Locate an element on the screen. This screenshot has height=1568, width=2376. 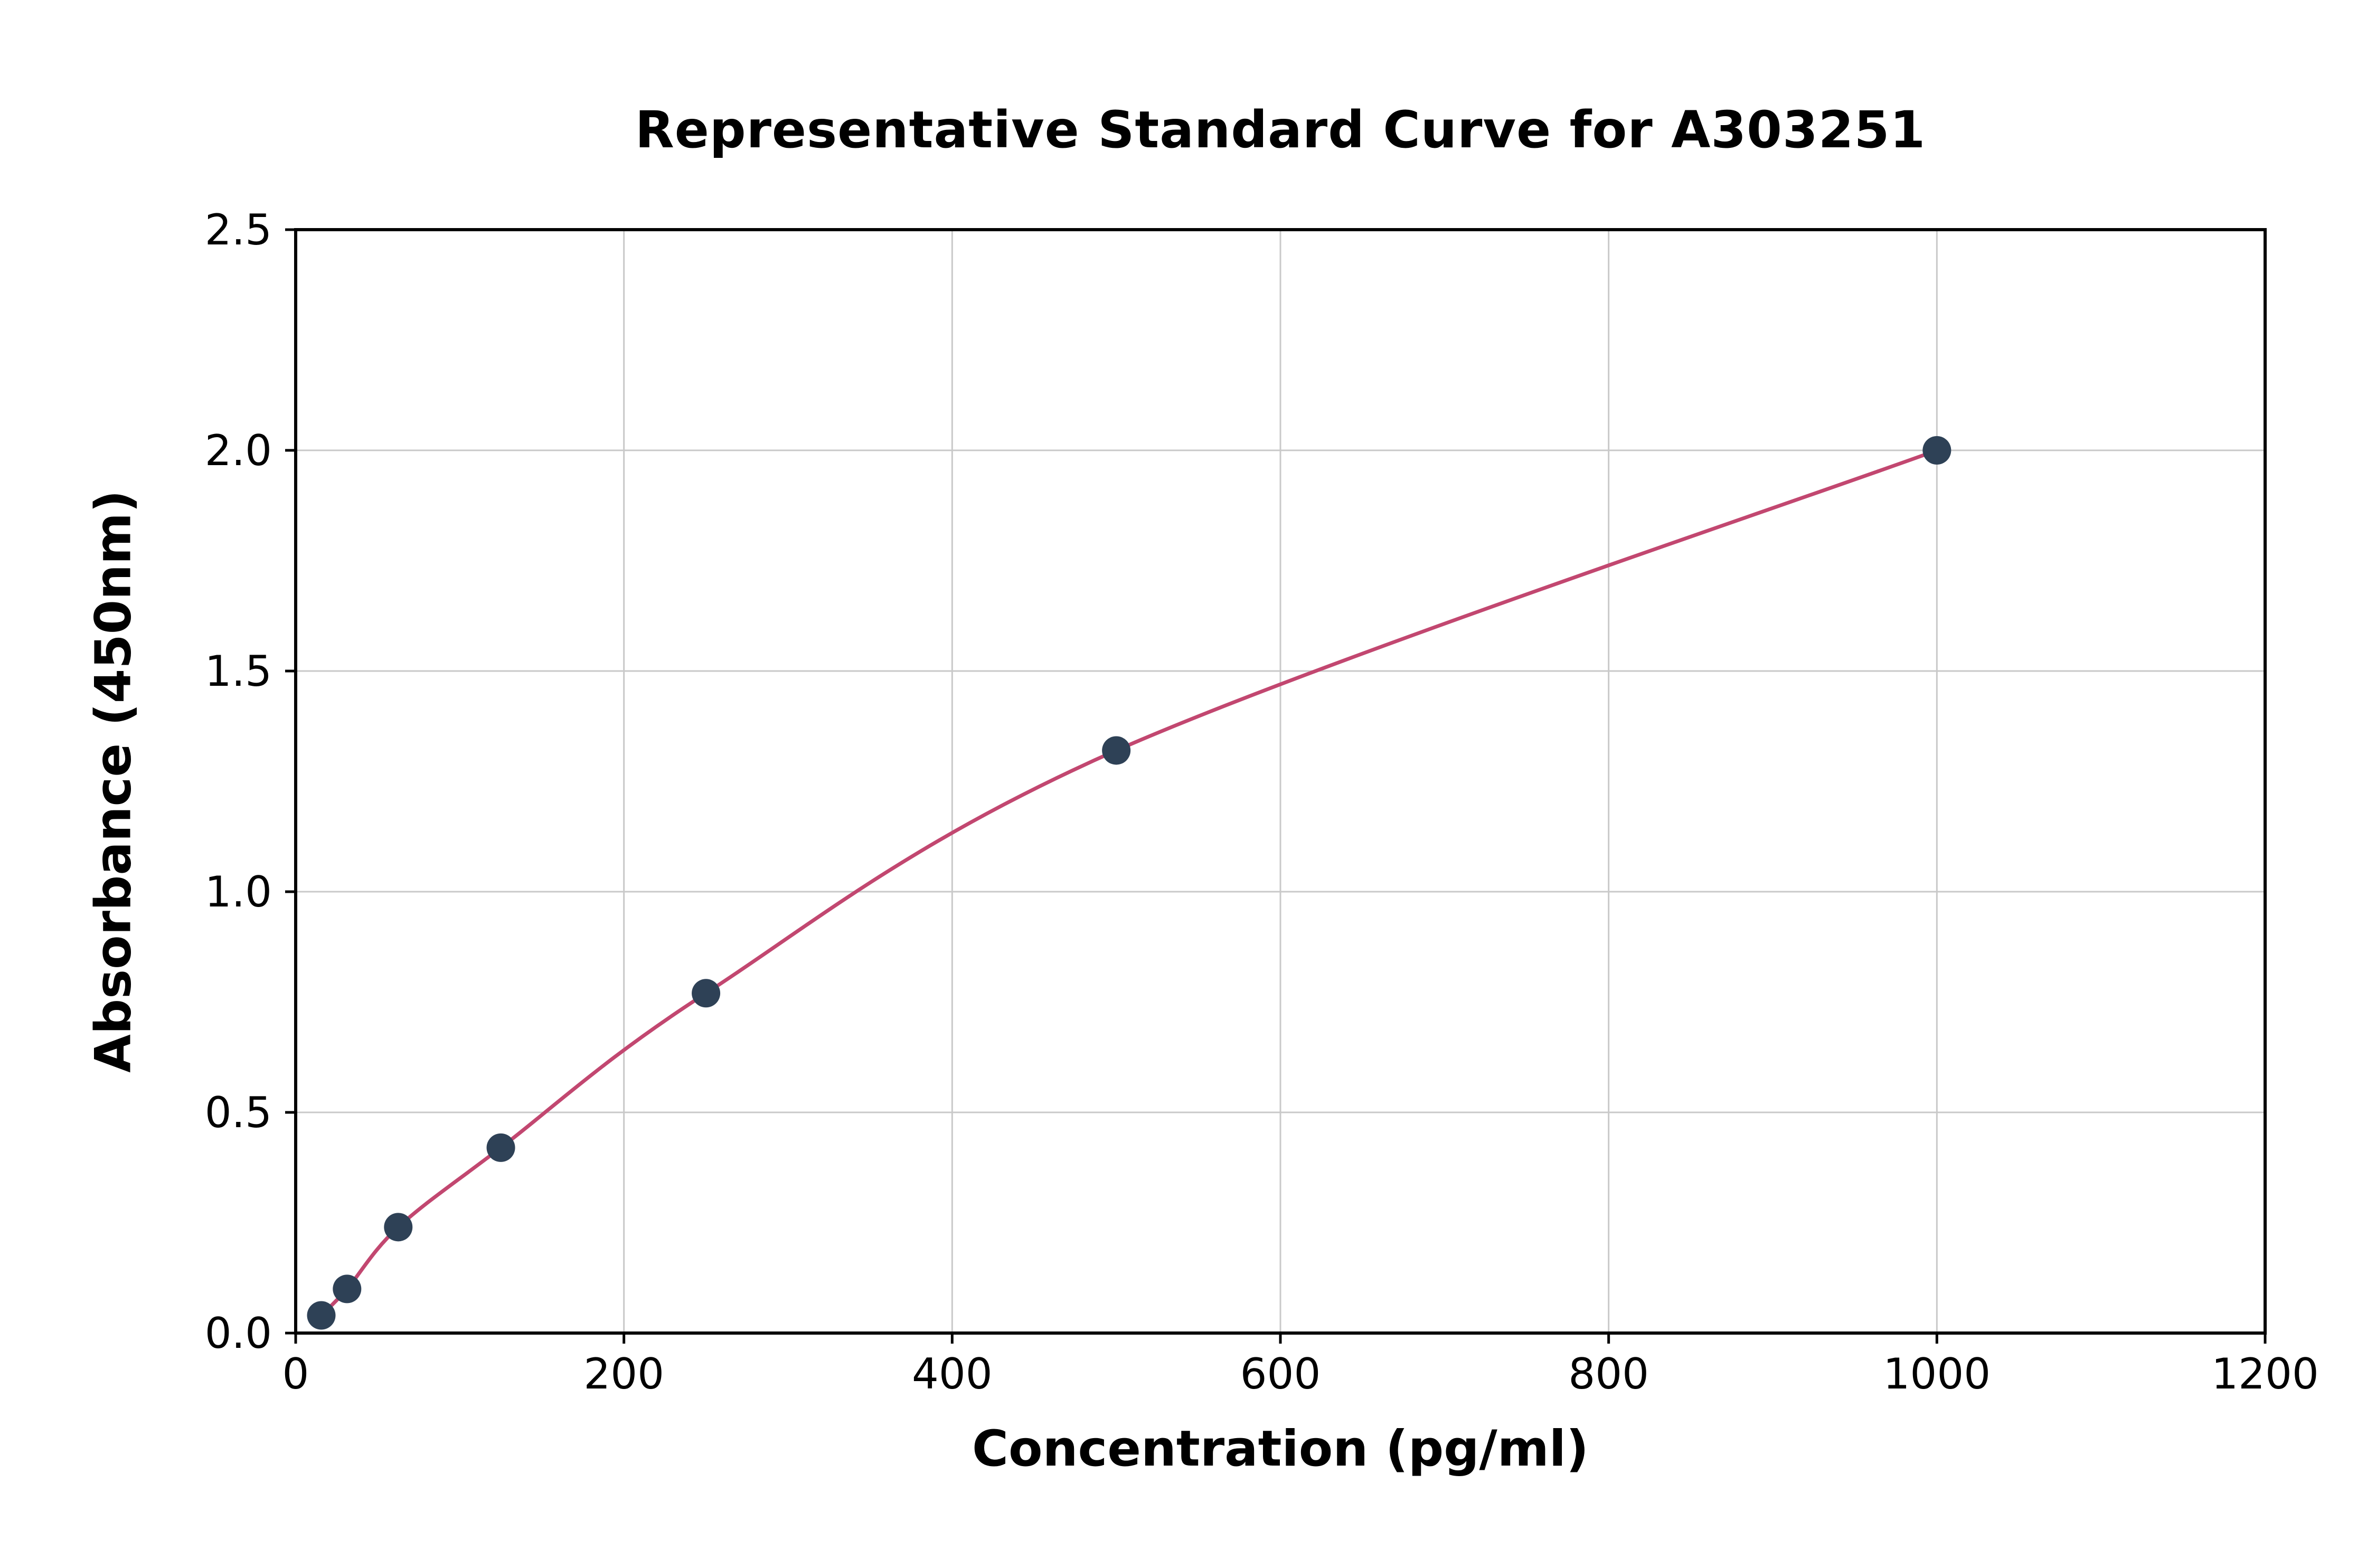
y-axis-label: Absorbance (450nm) is located at coordinates (114, 781).